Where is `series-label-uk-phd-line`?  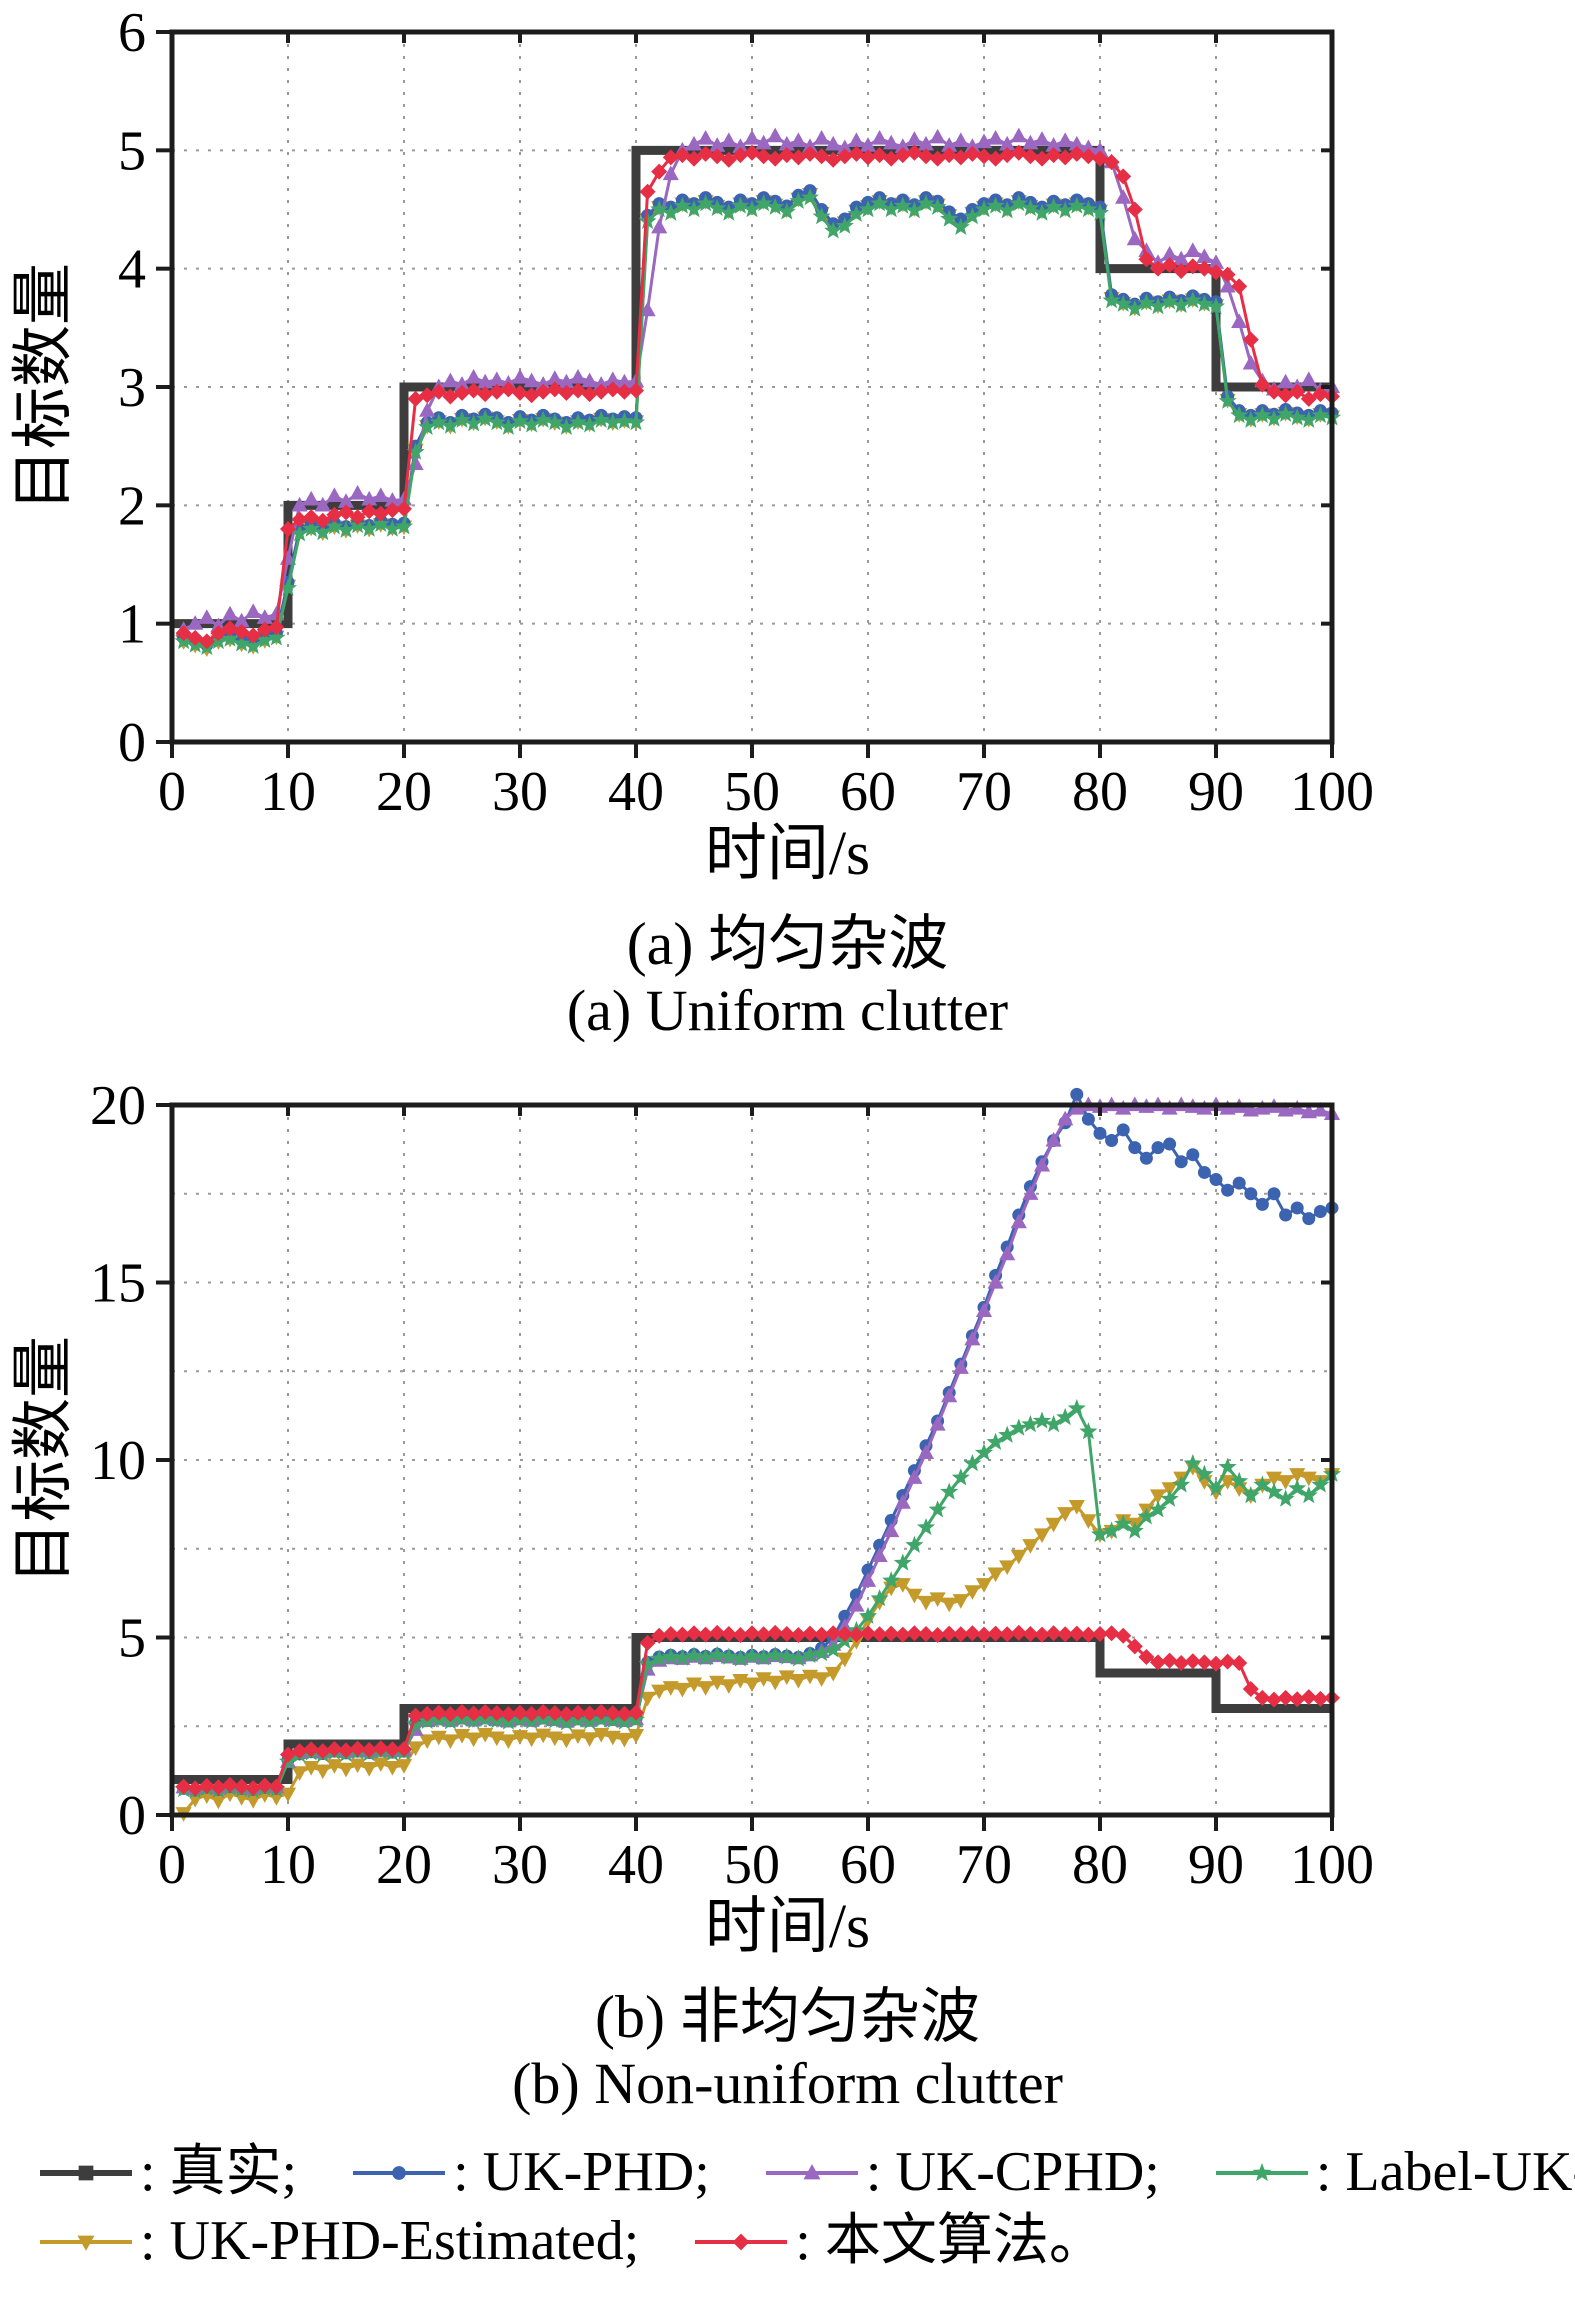
series-label-uk-phd-line is located at coordinates (758, 1599).